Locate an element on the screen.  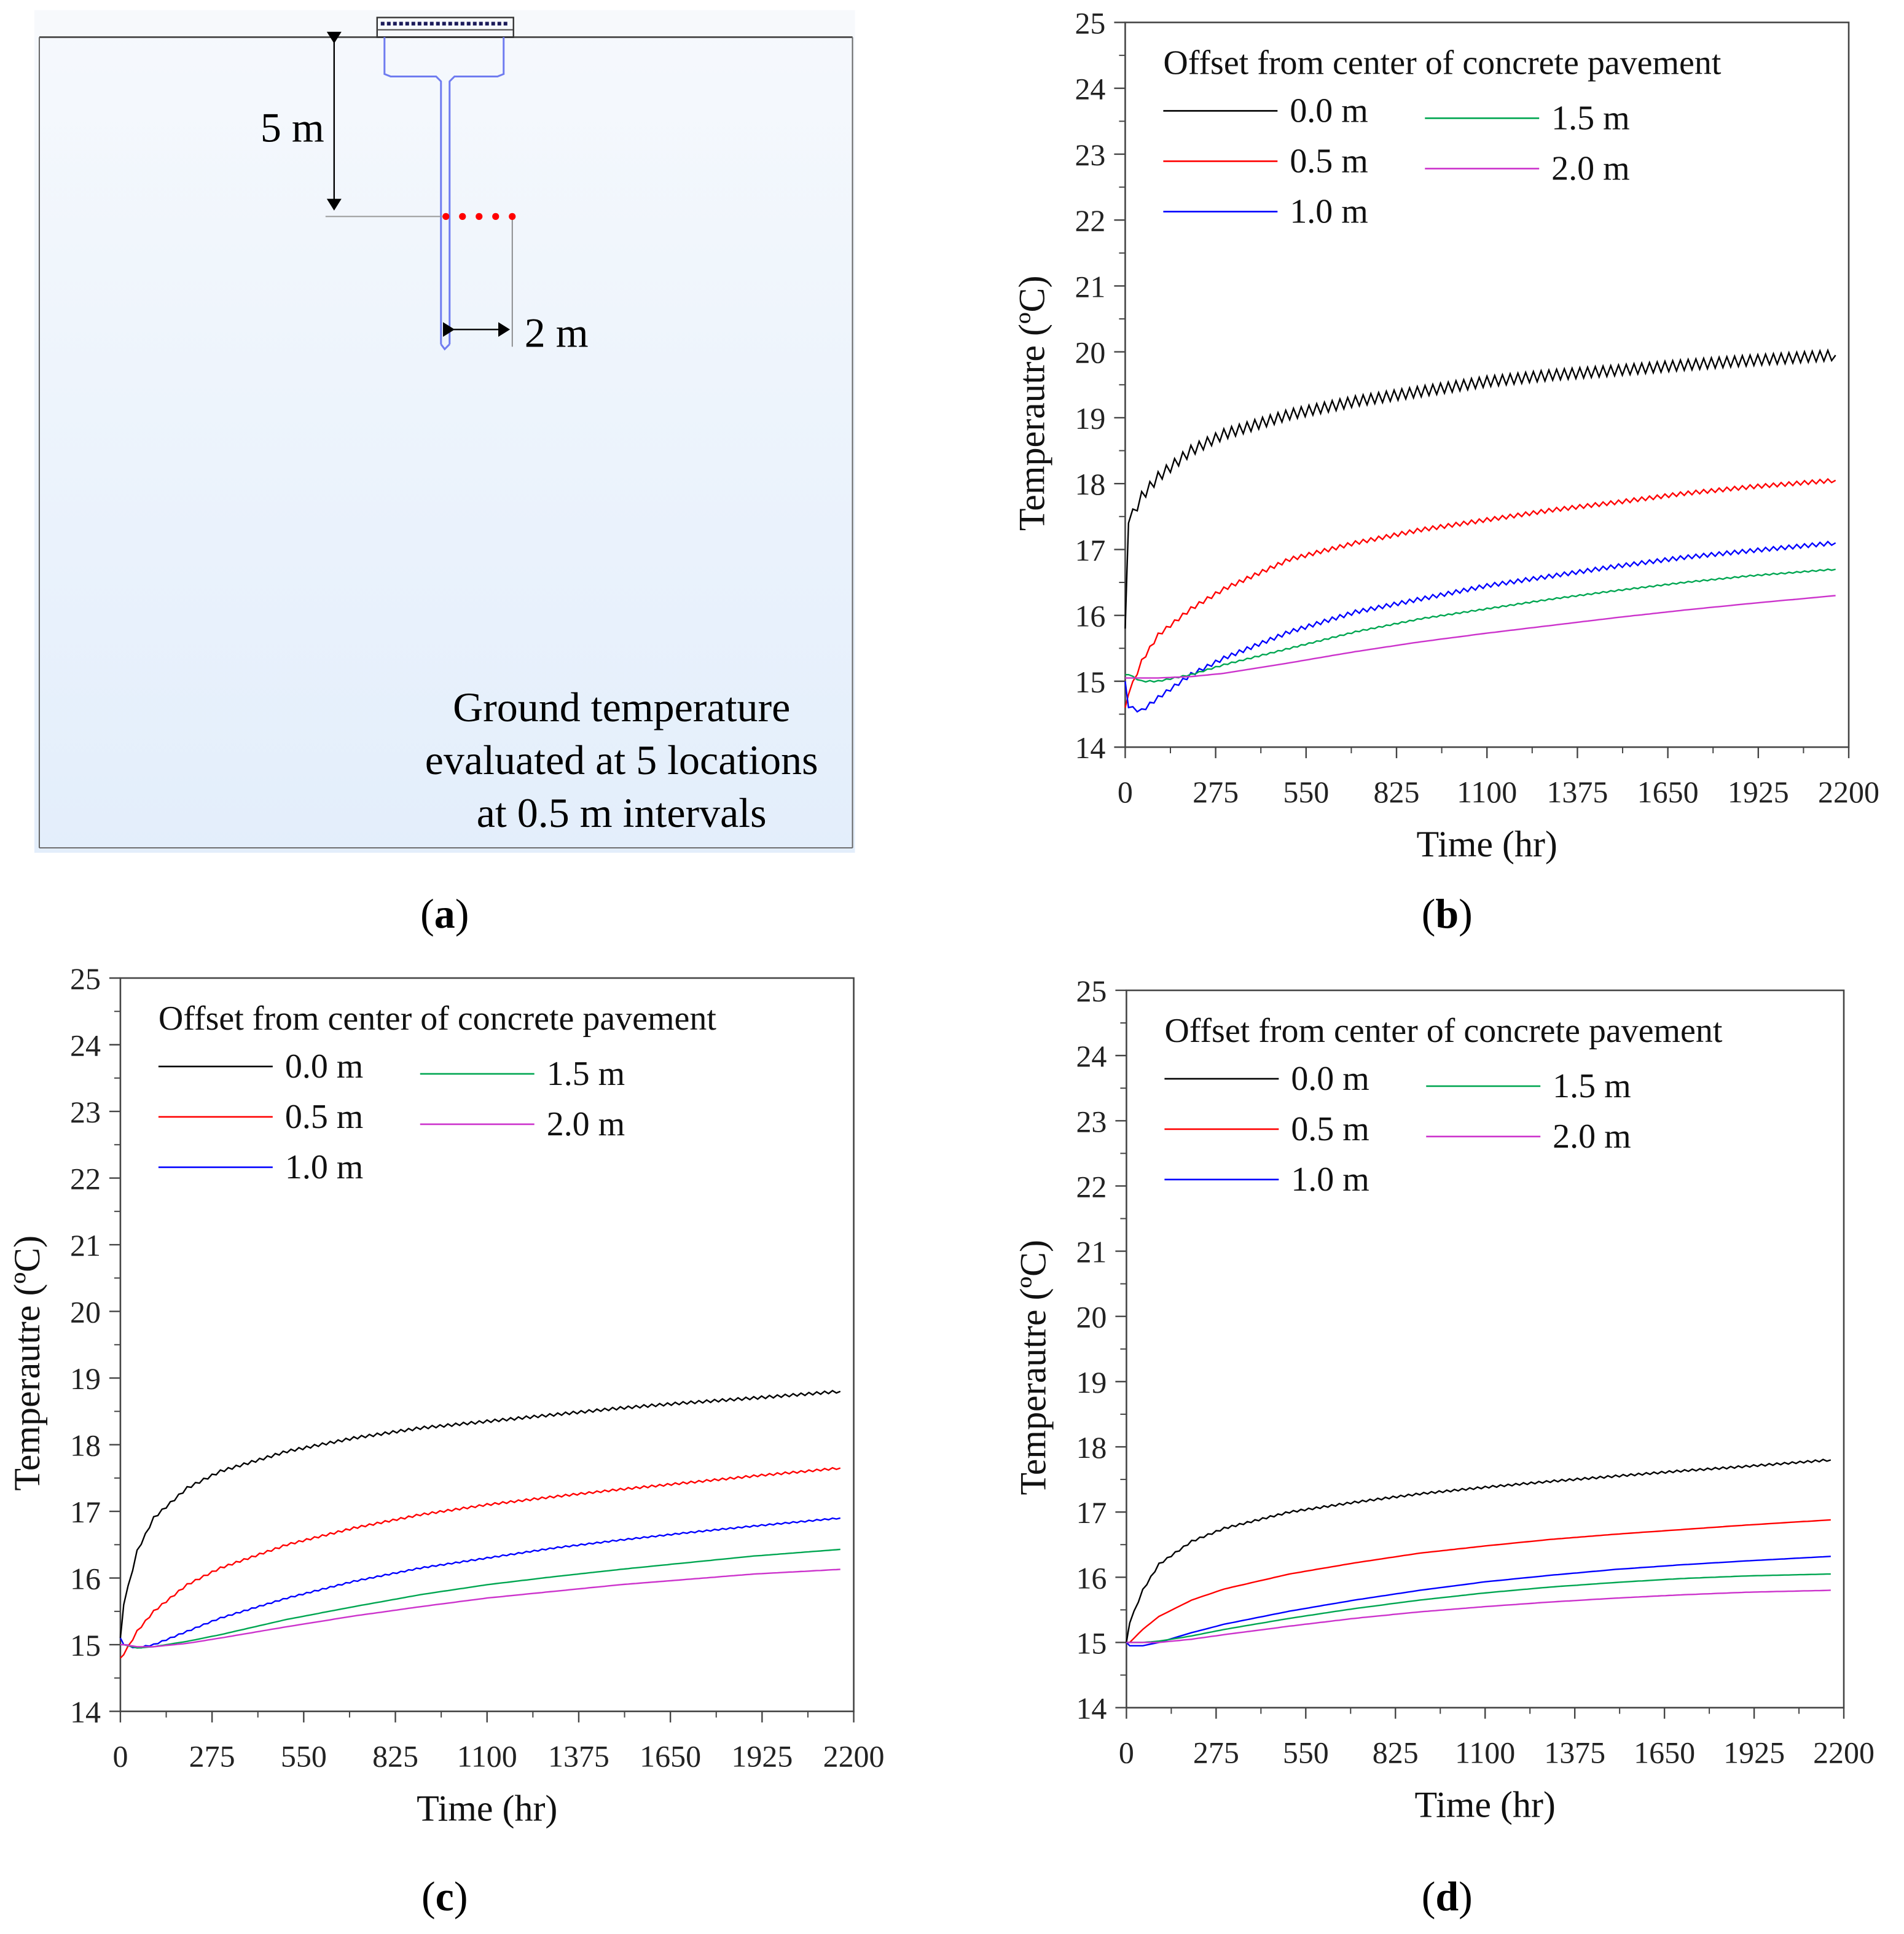
plot-frame is located at coordinates (1487, 385).